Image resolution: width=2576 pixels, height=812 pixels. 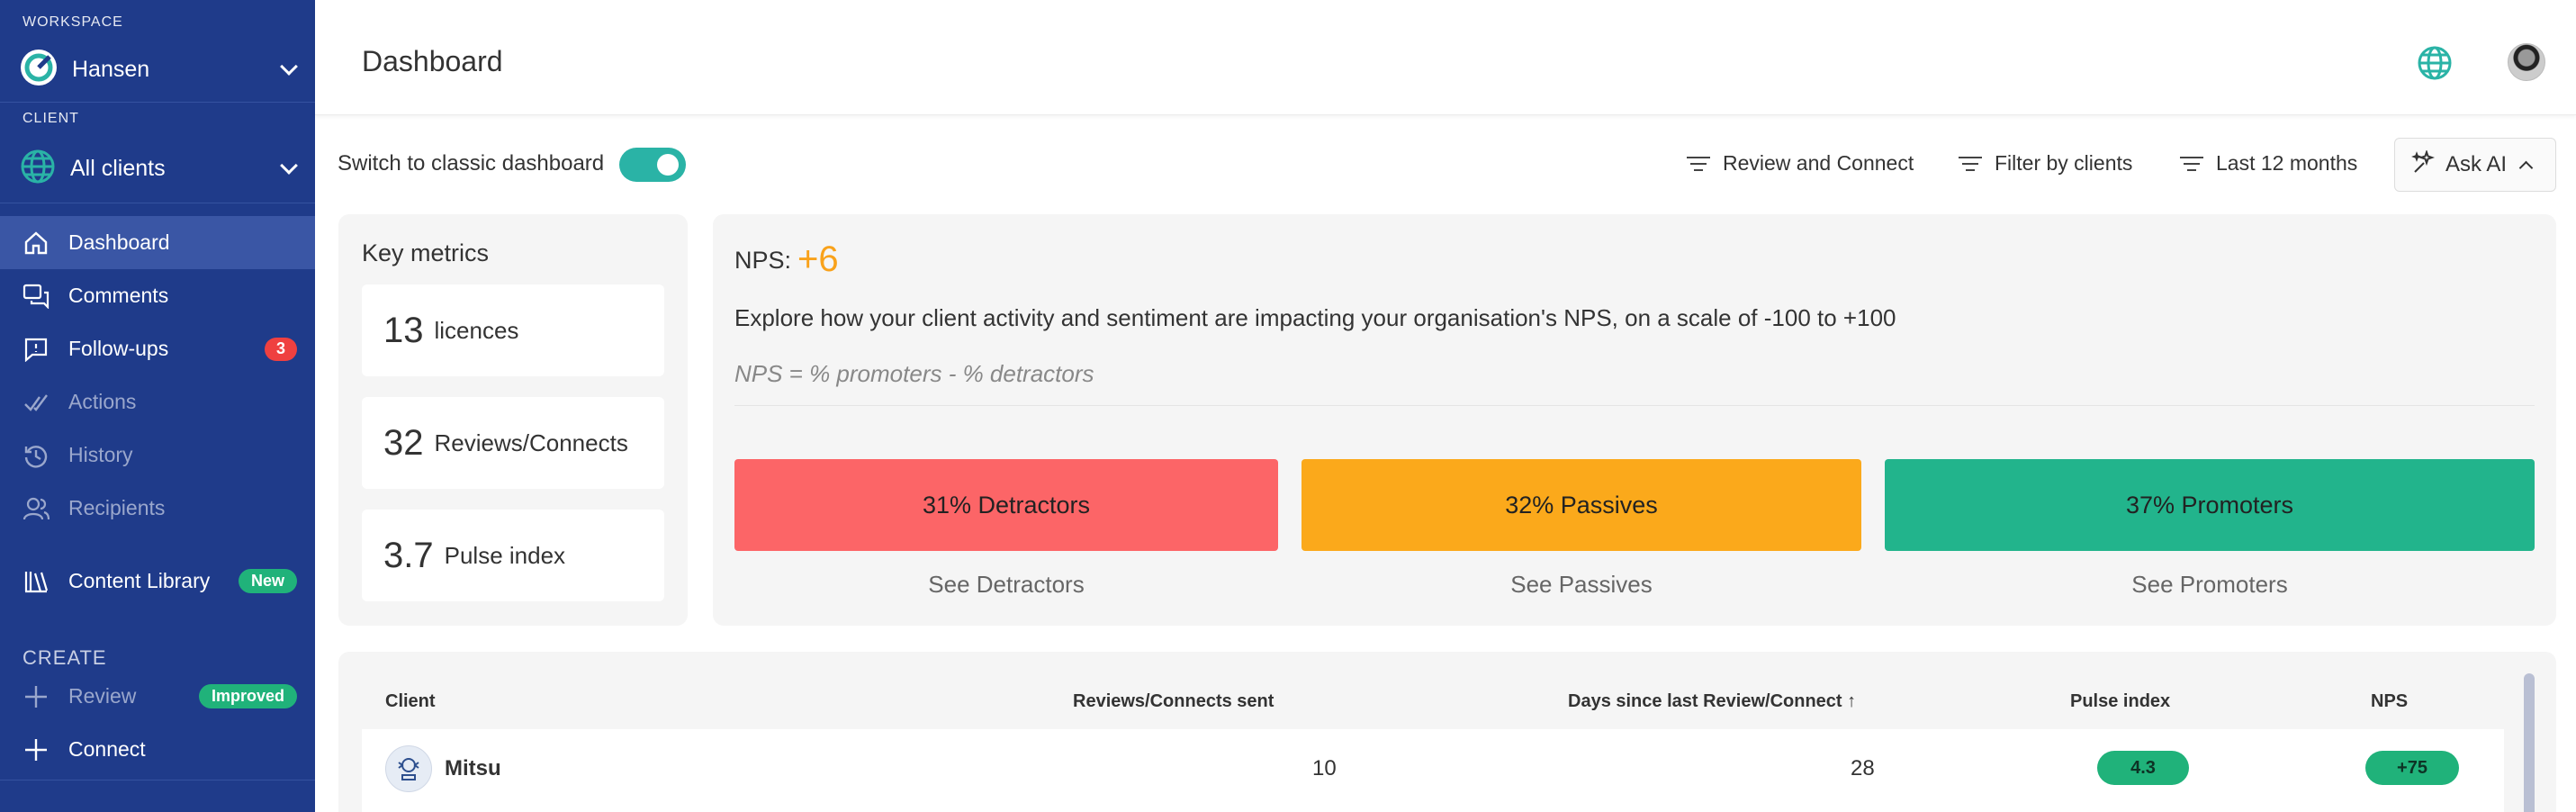 What do you see at coordinates (36, 243) in the screenshot?
I see `home-icon` at bounding box center [36, 243].